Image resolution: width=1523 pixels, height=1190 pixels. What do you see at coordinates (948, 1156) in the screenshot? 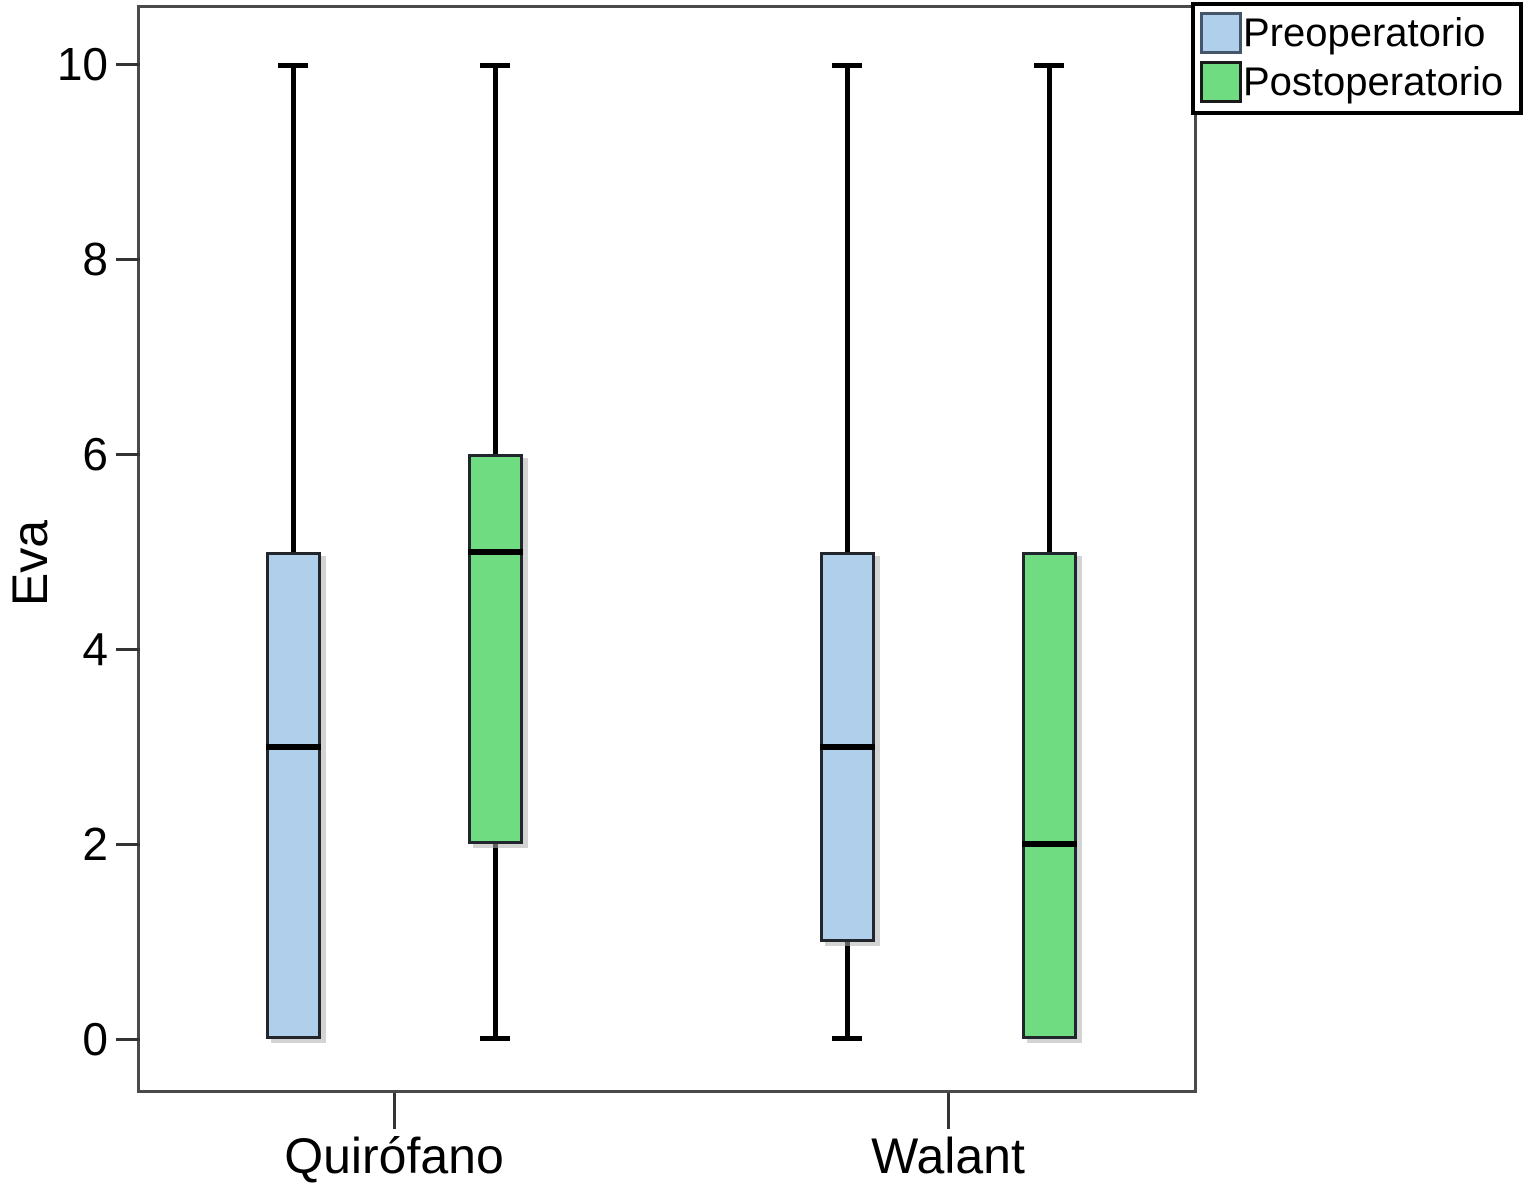
I see `x-category-label-walant: Walant` at bounding box center [948, 1156].